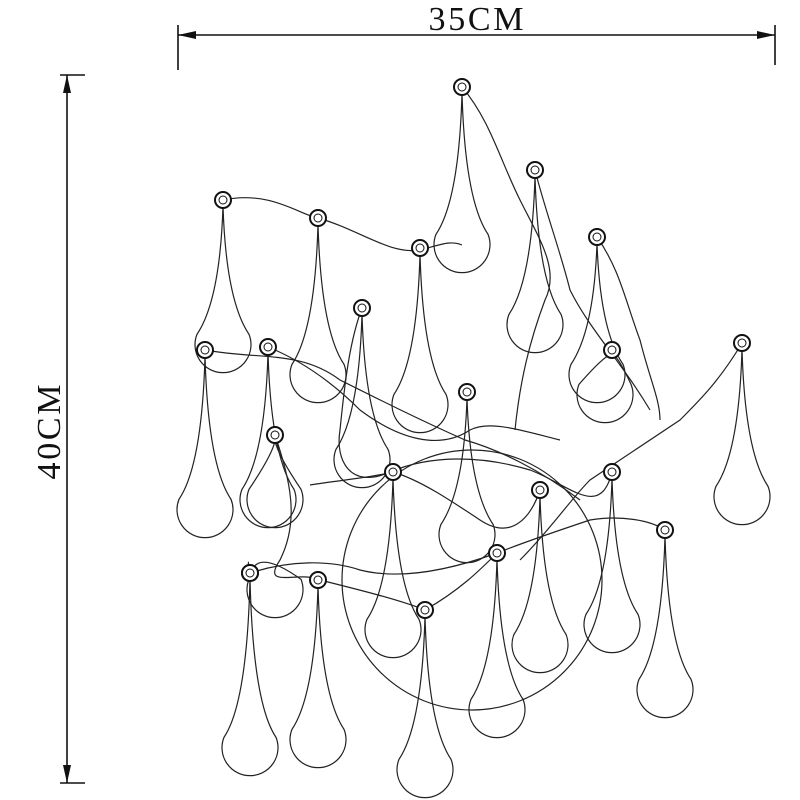 Image resolution: width=800 pixels, height=800 pixels. I want to click on frame-ring, so click(472, 580).